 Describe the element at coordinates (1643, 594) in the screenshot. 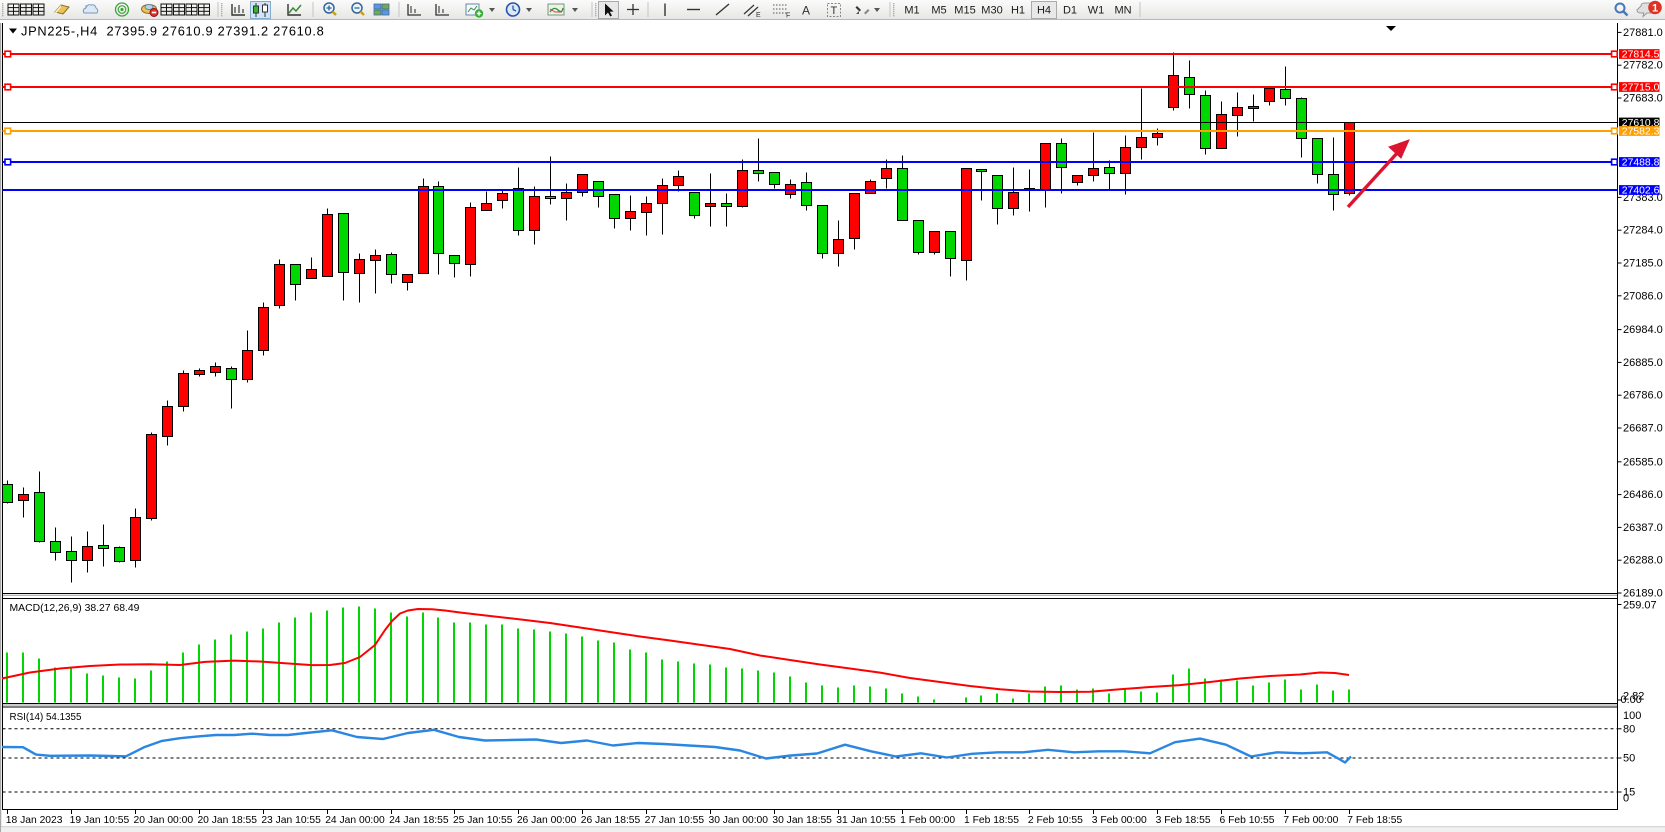

I see `svg-text: 26189.0` at that location.